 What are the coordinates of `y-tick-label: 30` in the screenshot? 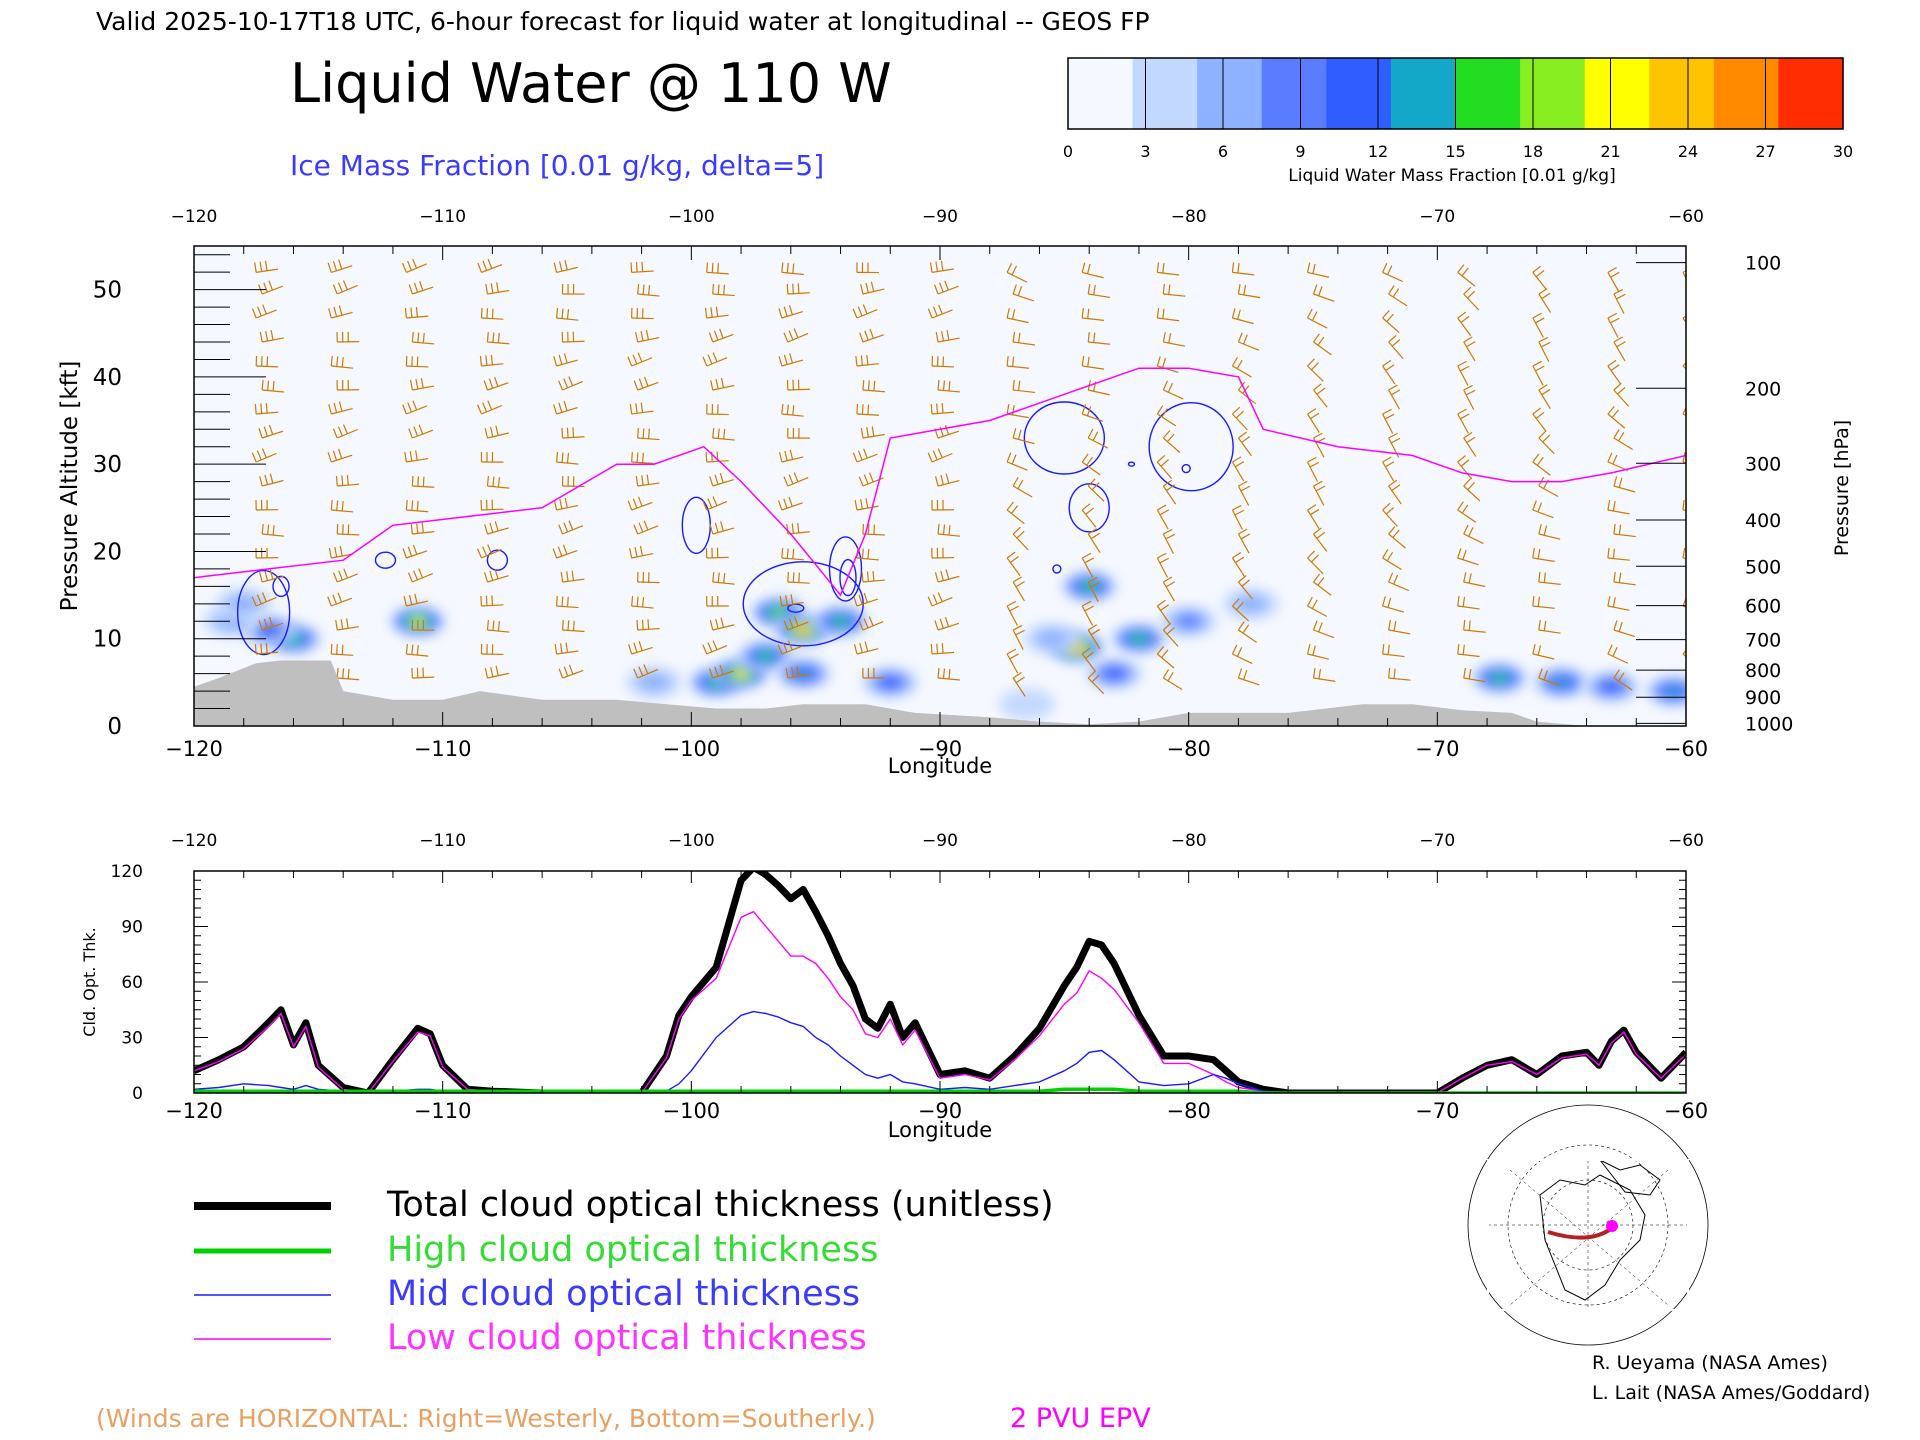 It's located at (107, 465).